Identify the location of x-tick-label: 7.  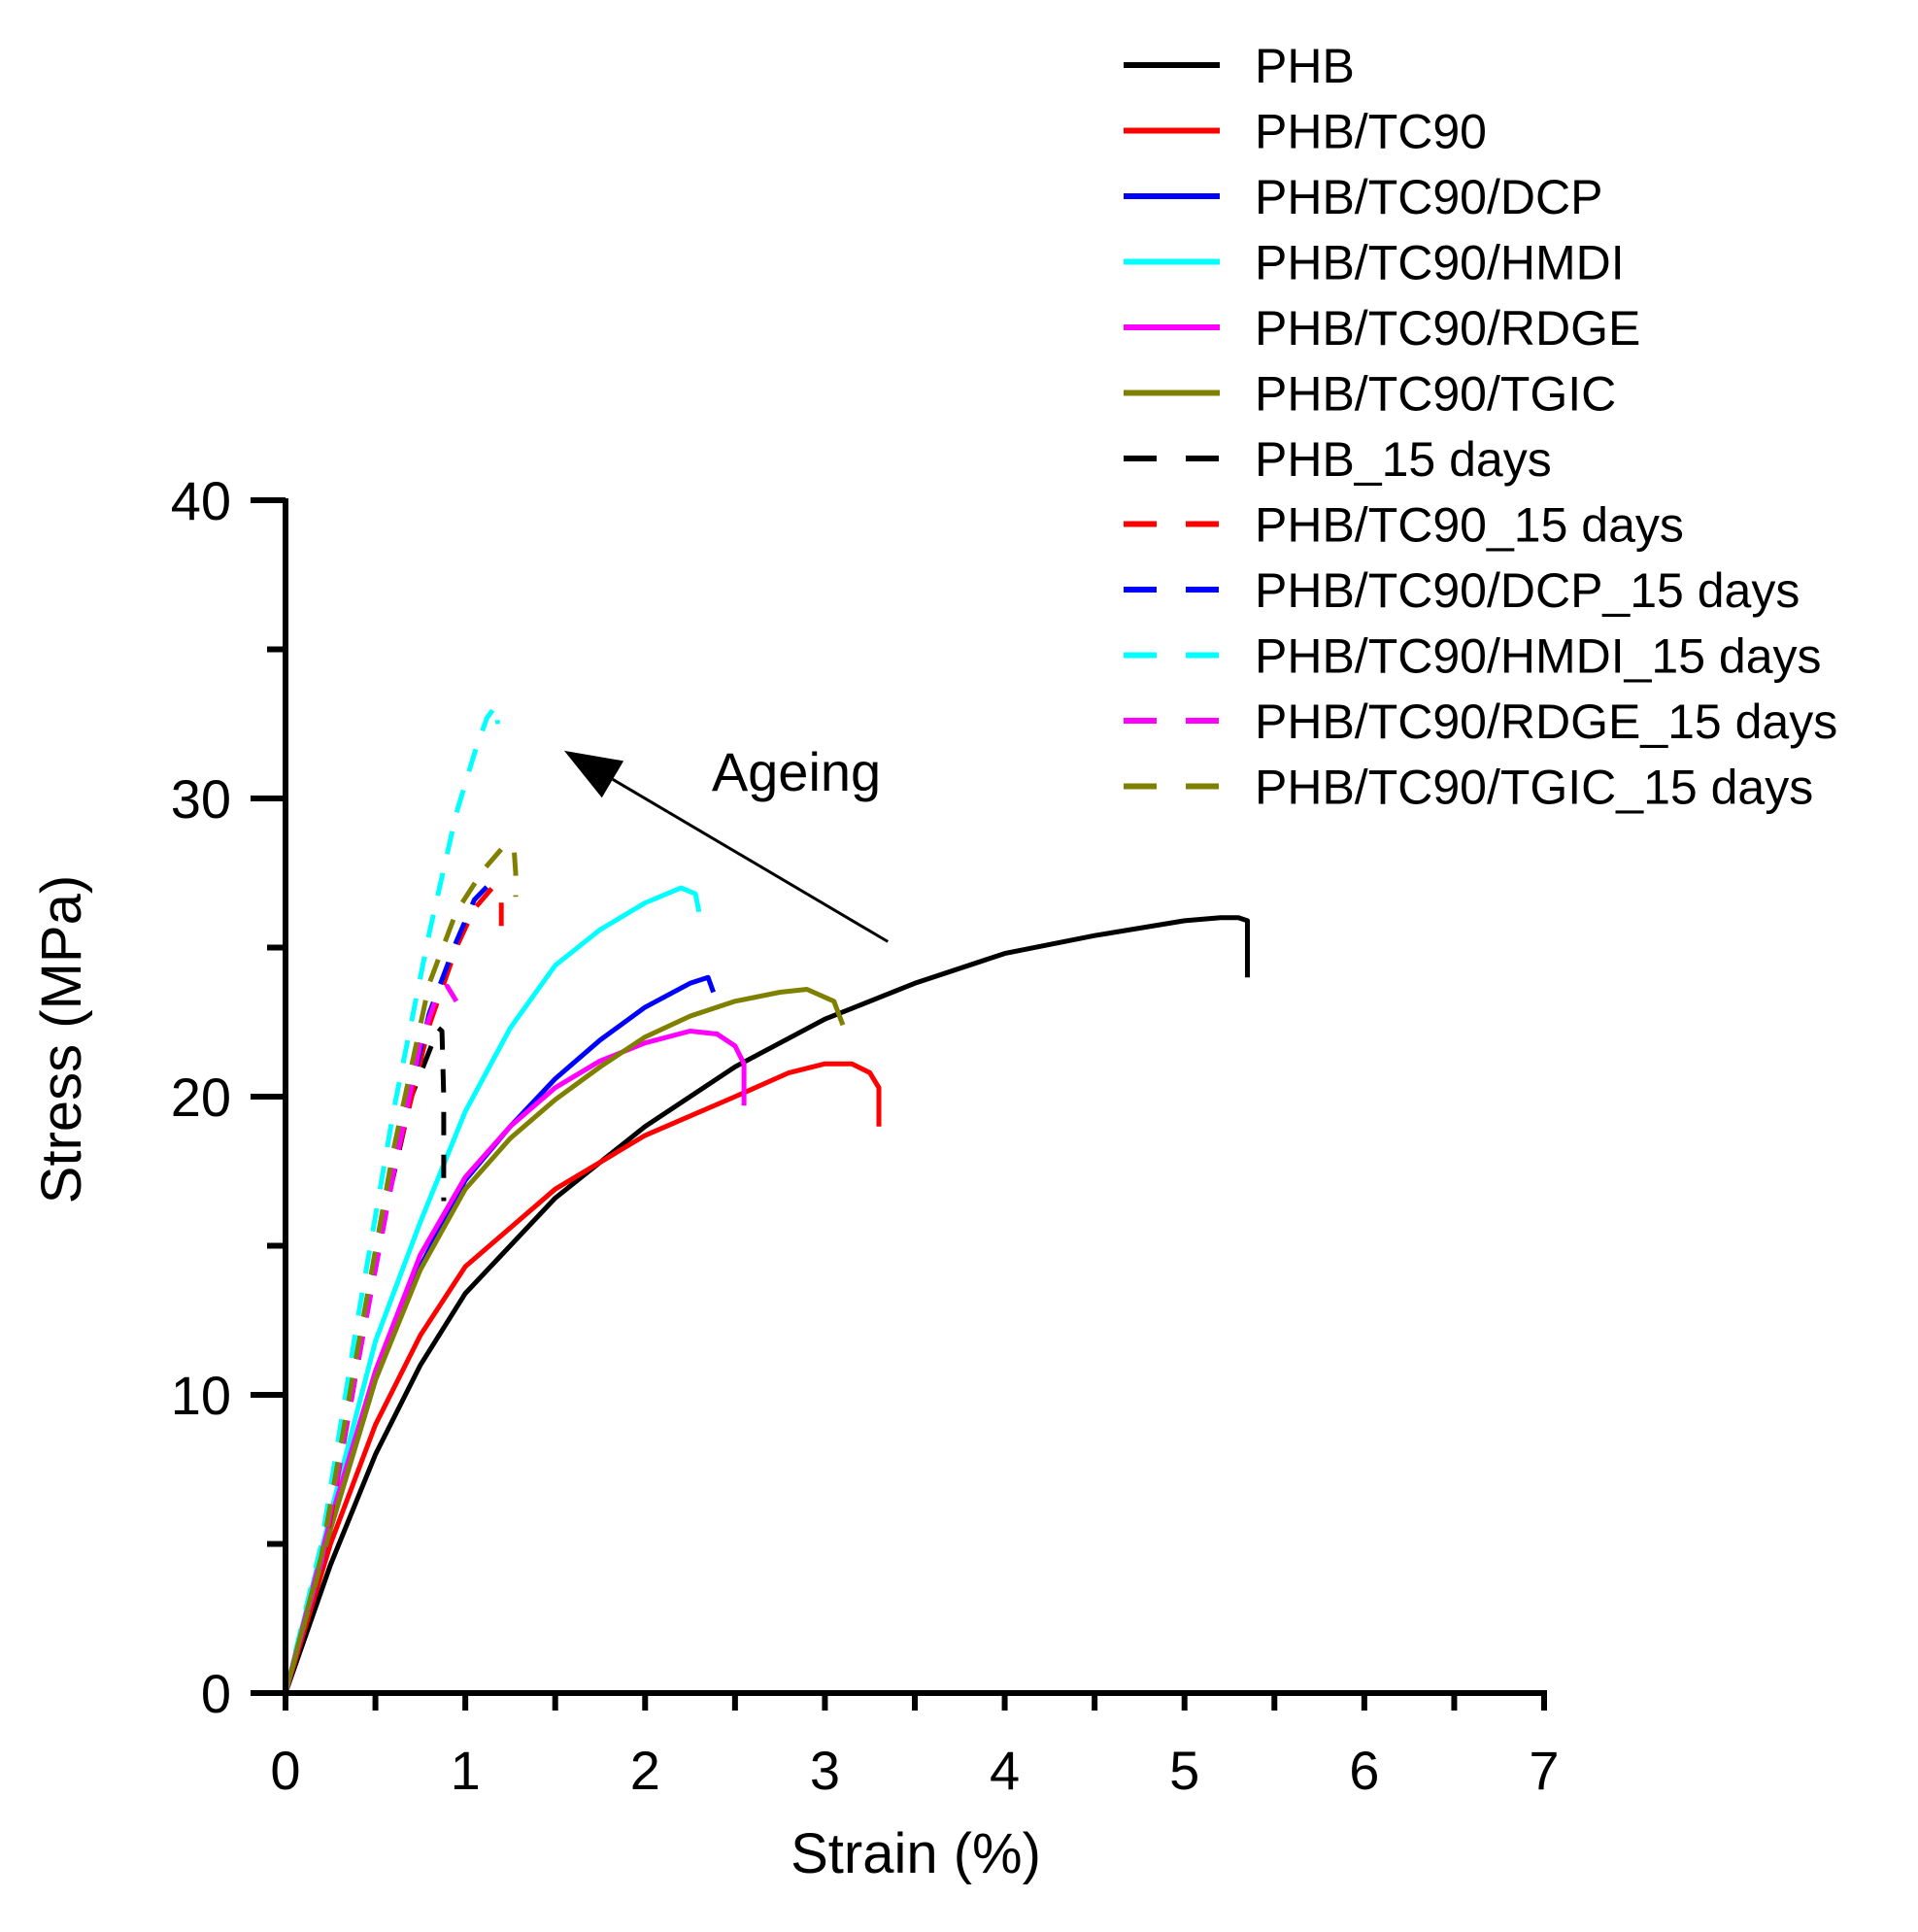
(1544, 1770).